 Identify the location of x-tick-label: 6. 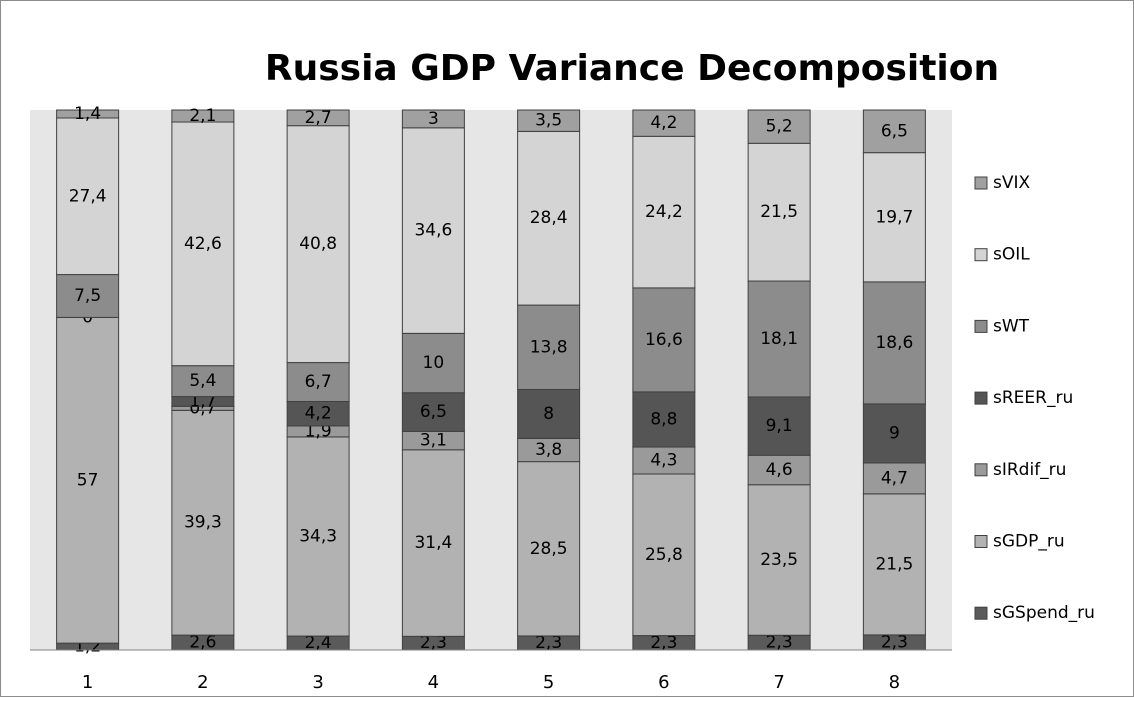
(663, 682).